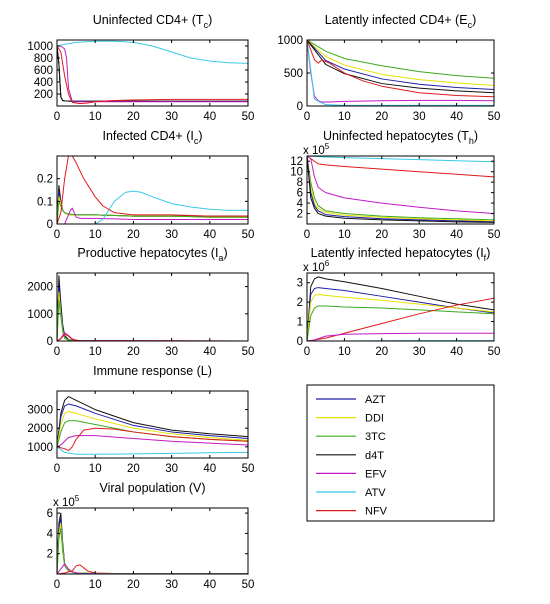  What do you see at coordinates (43, 59) in the screenshot?
I see `y-tick-label: 800` at bounding box center [43, 59].